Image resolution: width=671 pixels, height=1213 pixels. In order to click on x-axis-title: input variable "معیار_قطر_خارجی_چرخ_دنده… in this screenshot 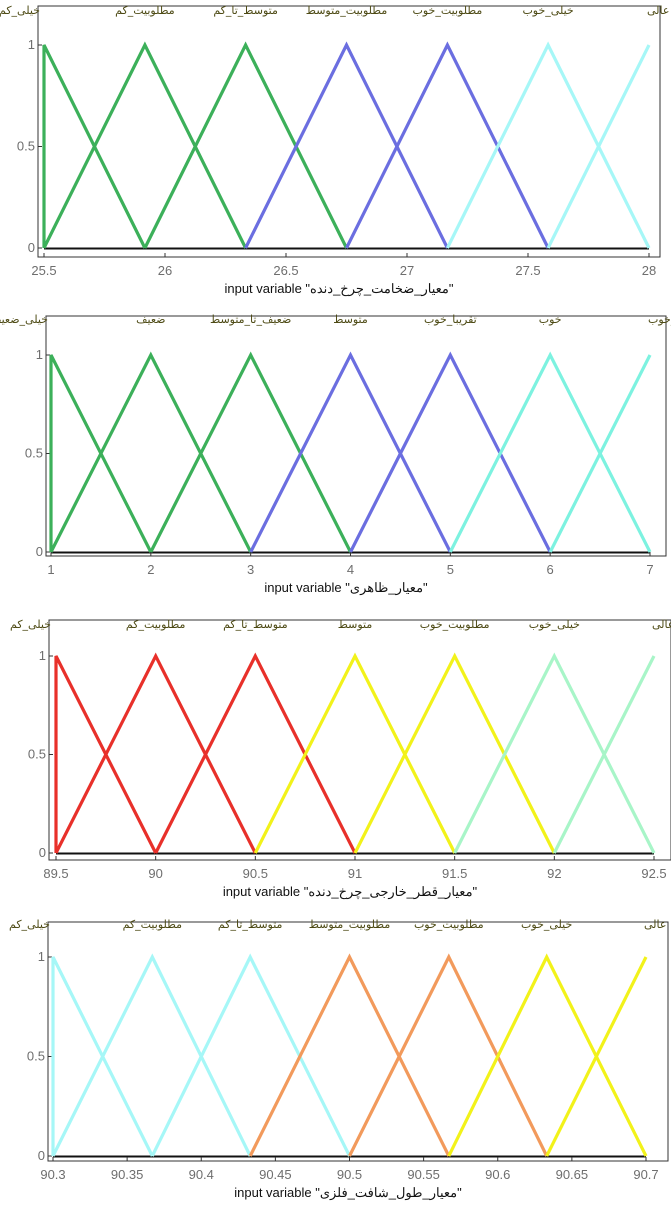, I will do `click(350, 892)`.